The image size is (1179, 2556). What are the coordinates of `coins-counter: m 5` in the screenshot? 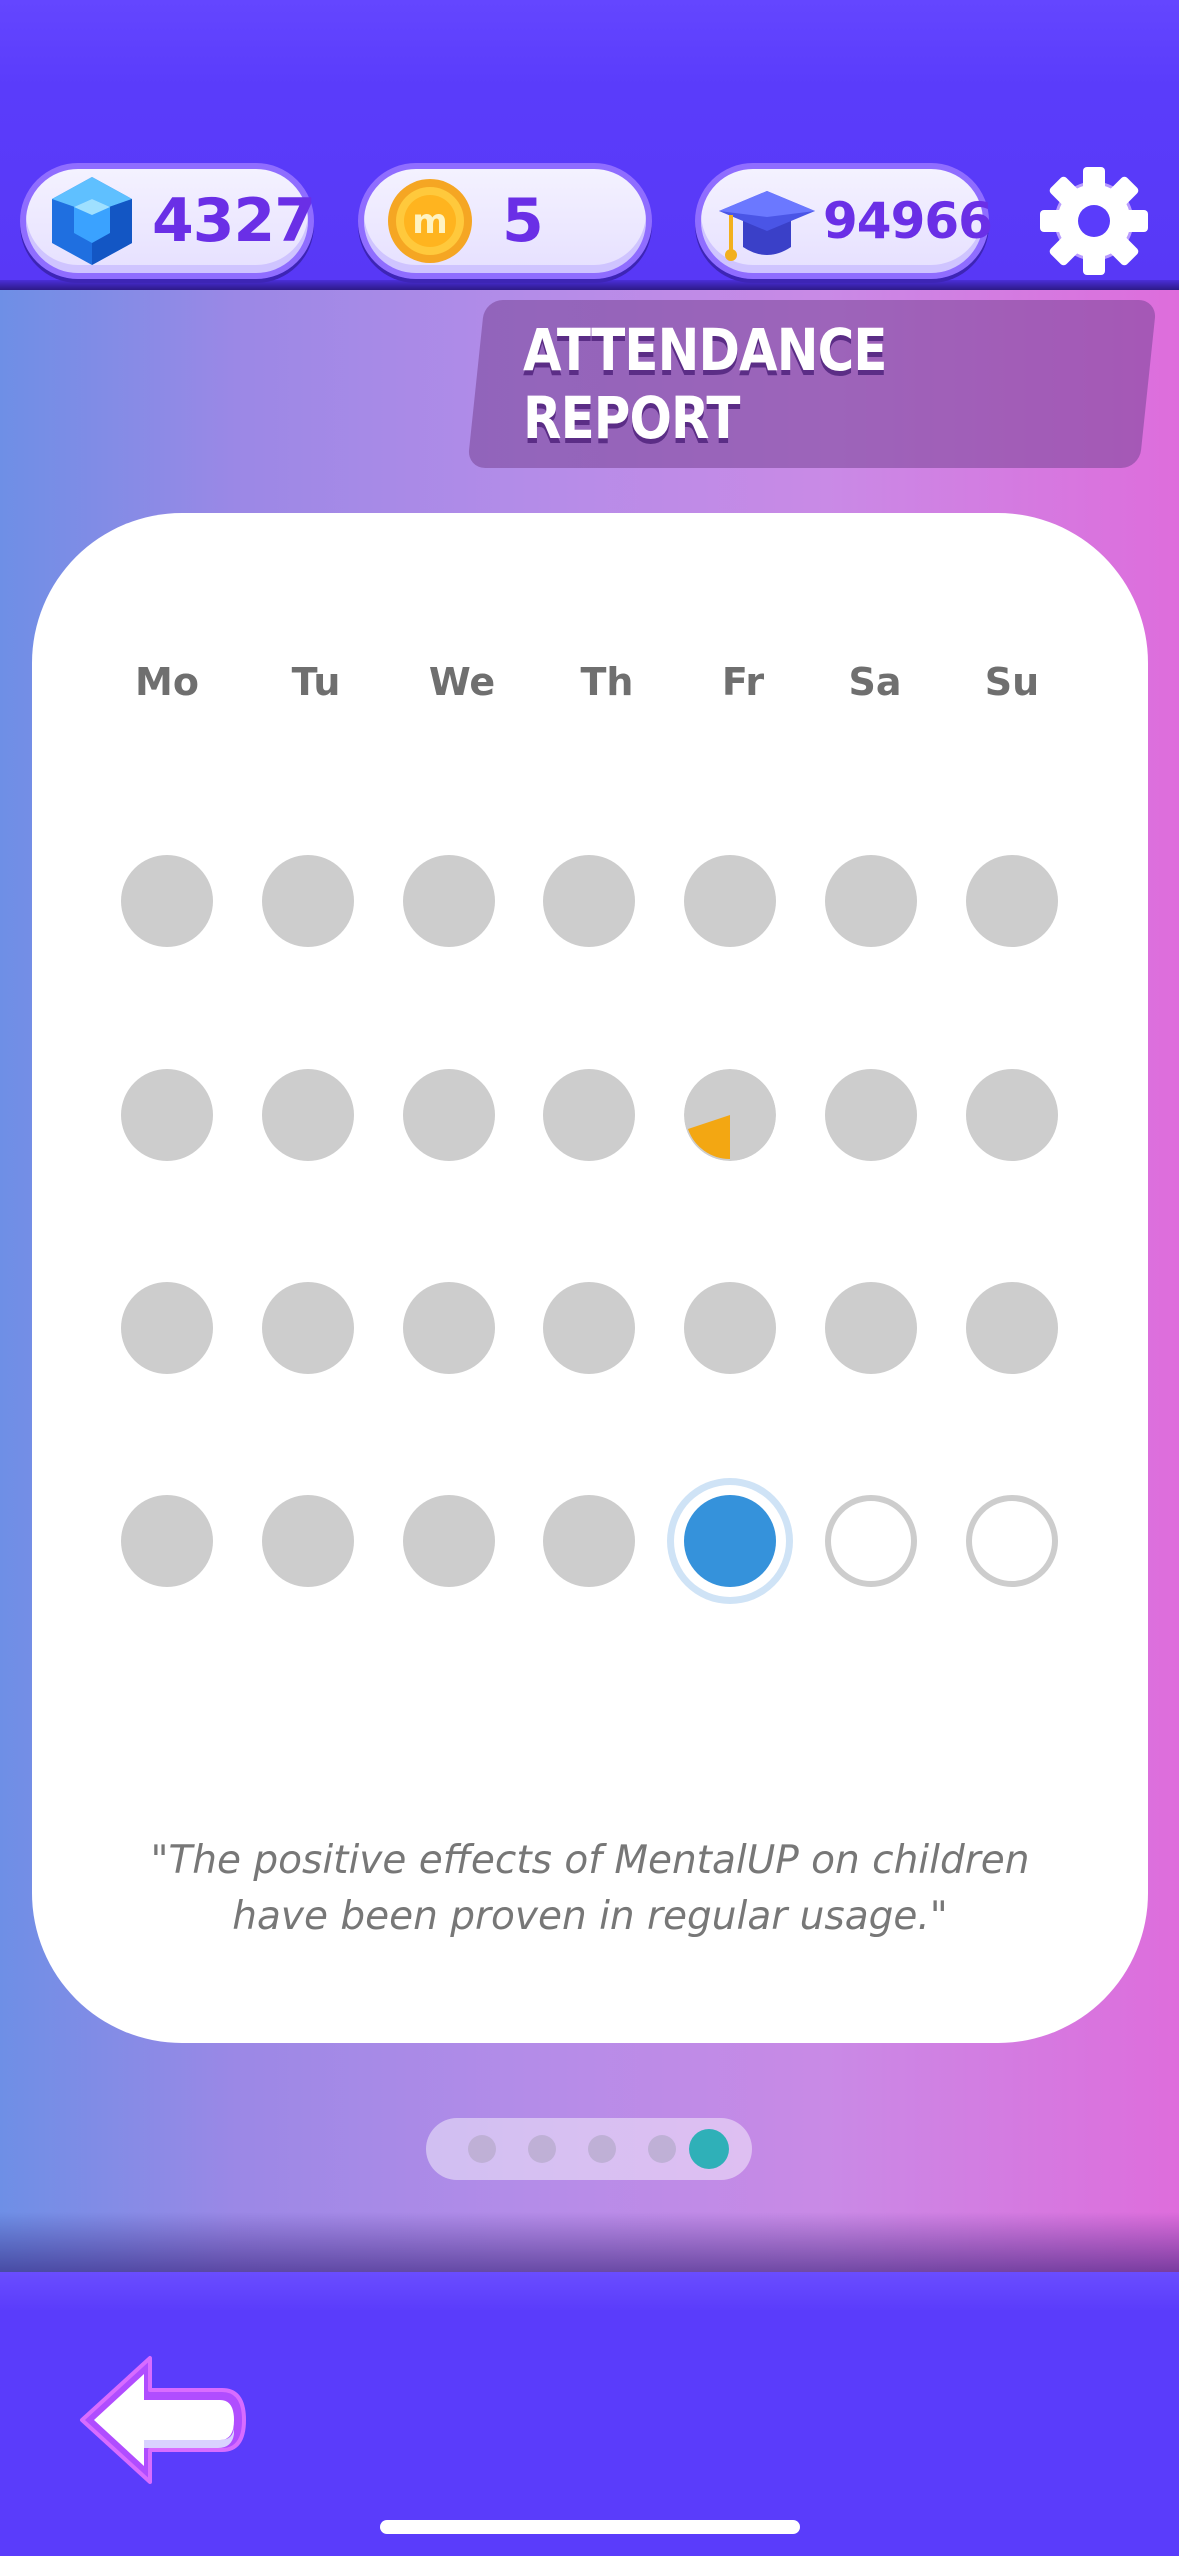 It's located at (505, 221).